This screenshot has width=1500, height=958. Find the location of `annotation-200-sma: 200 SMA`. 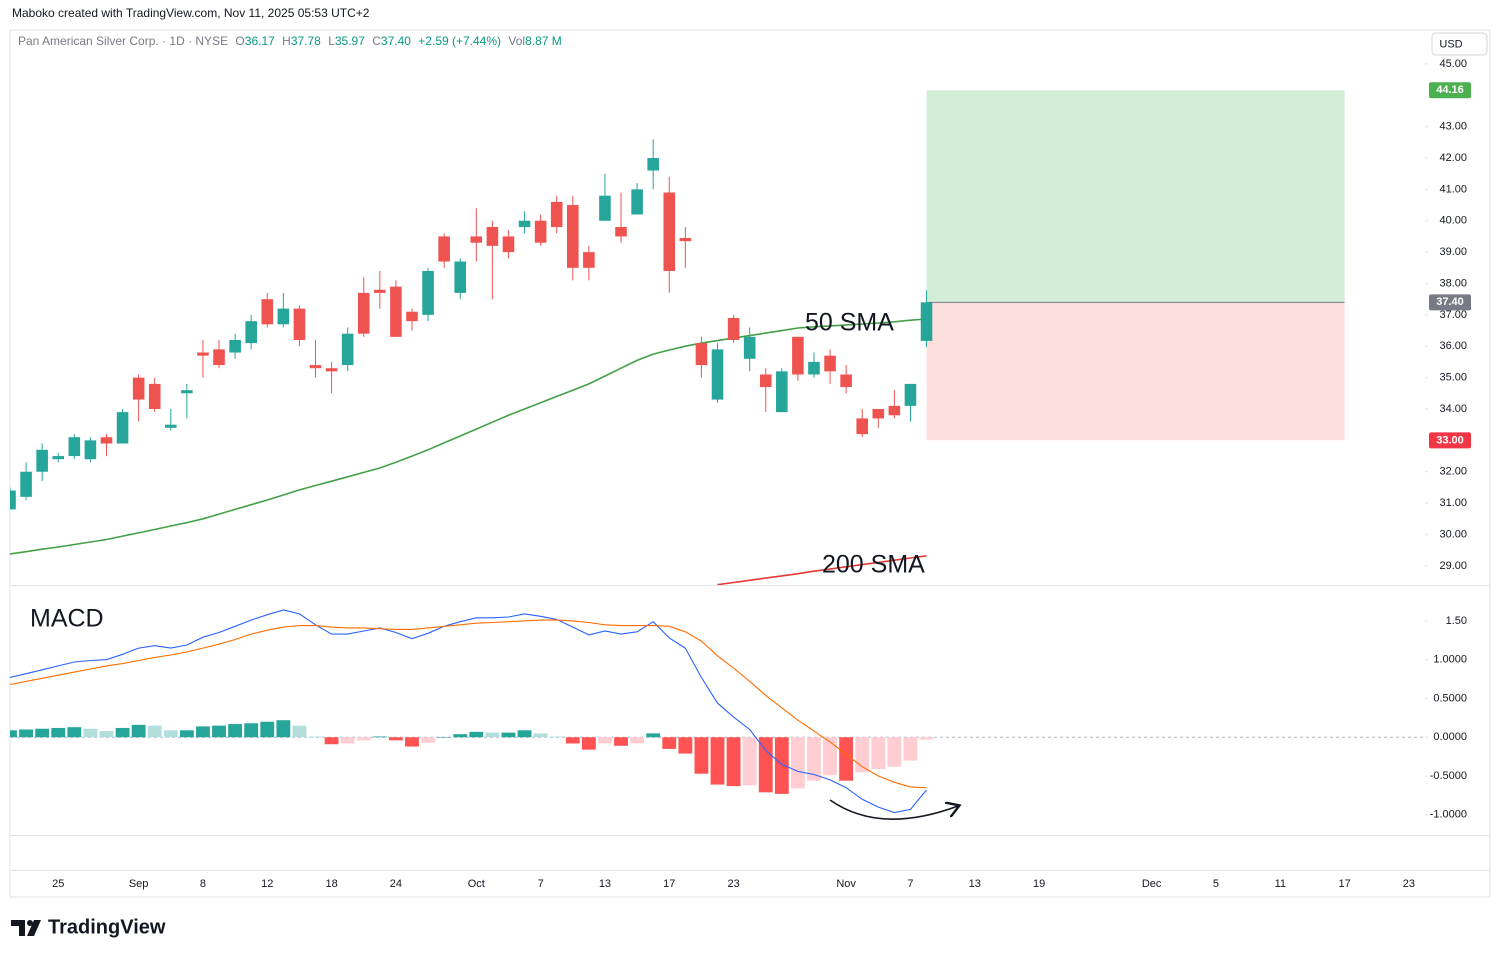

annotation-200-sma: 200 SMA is located at coordinates (873, 565).